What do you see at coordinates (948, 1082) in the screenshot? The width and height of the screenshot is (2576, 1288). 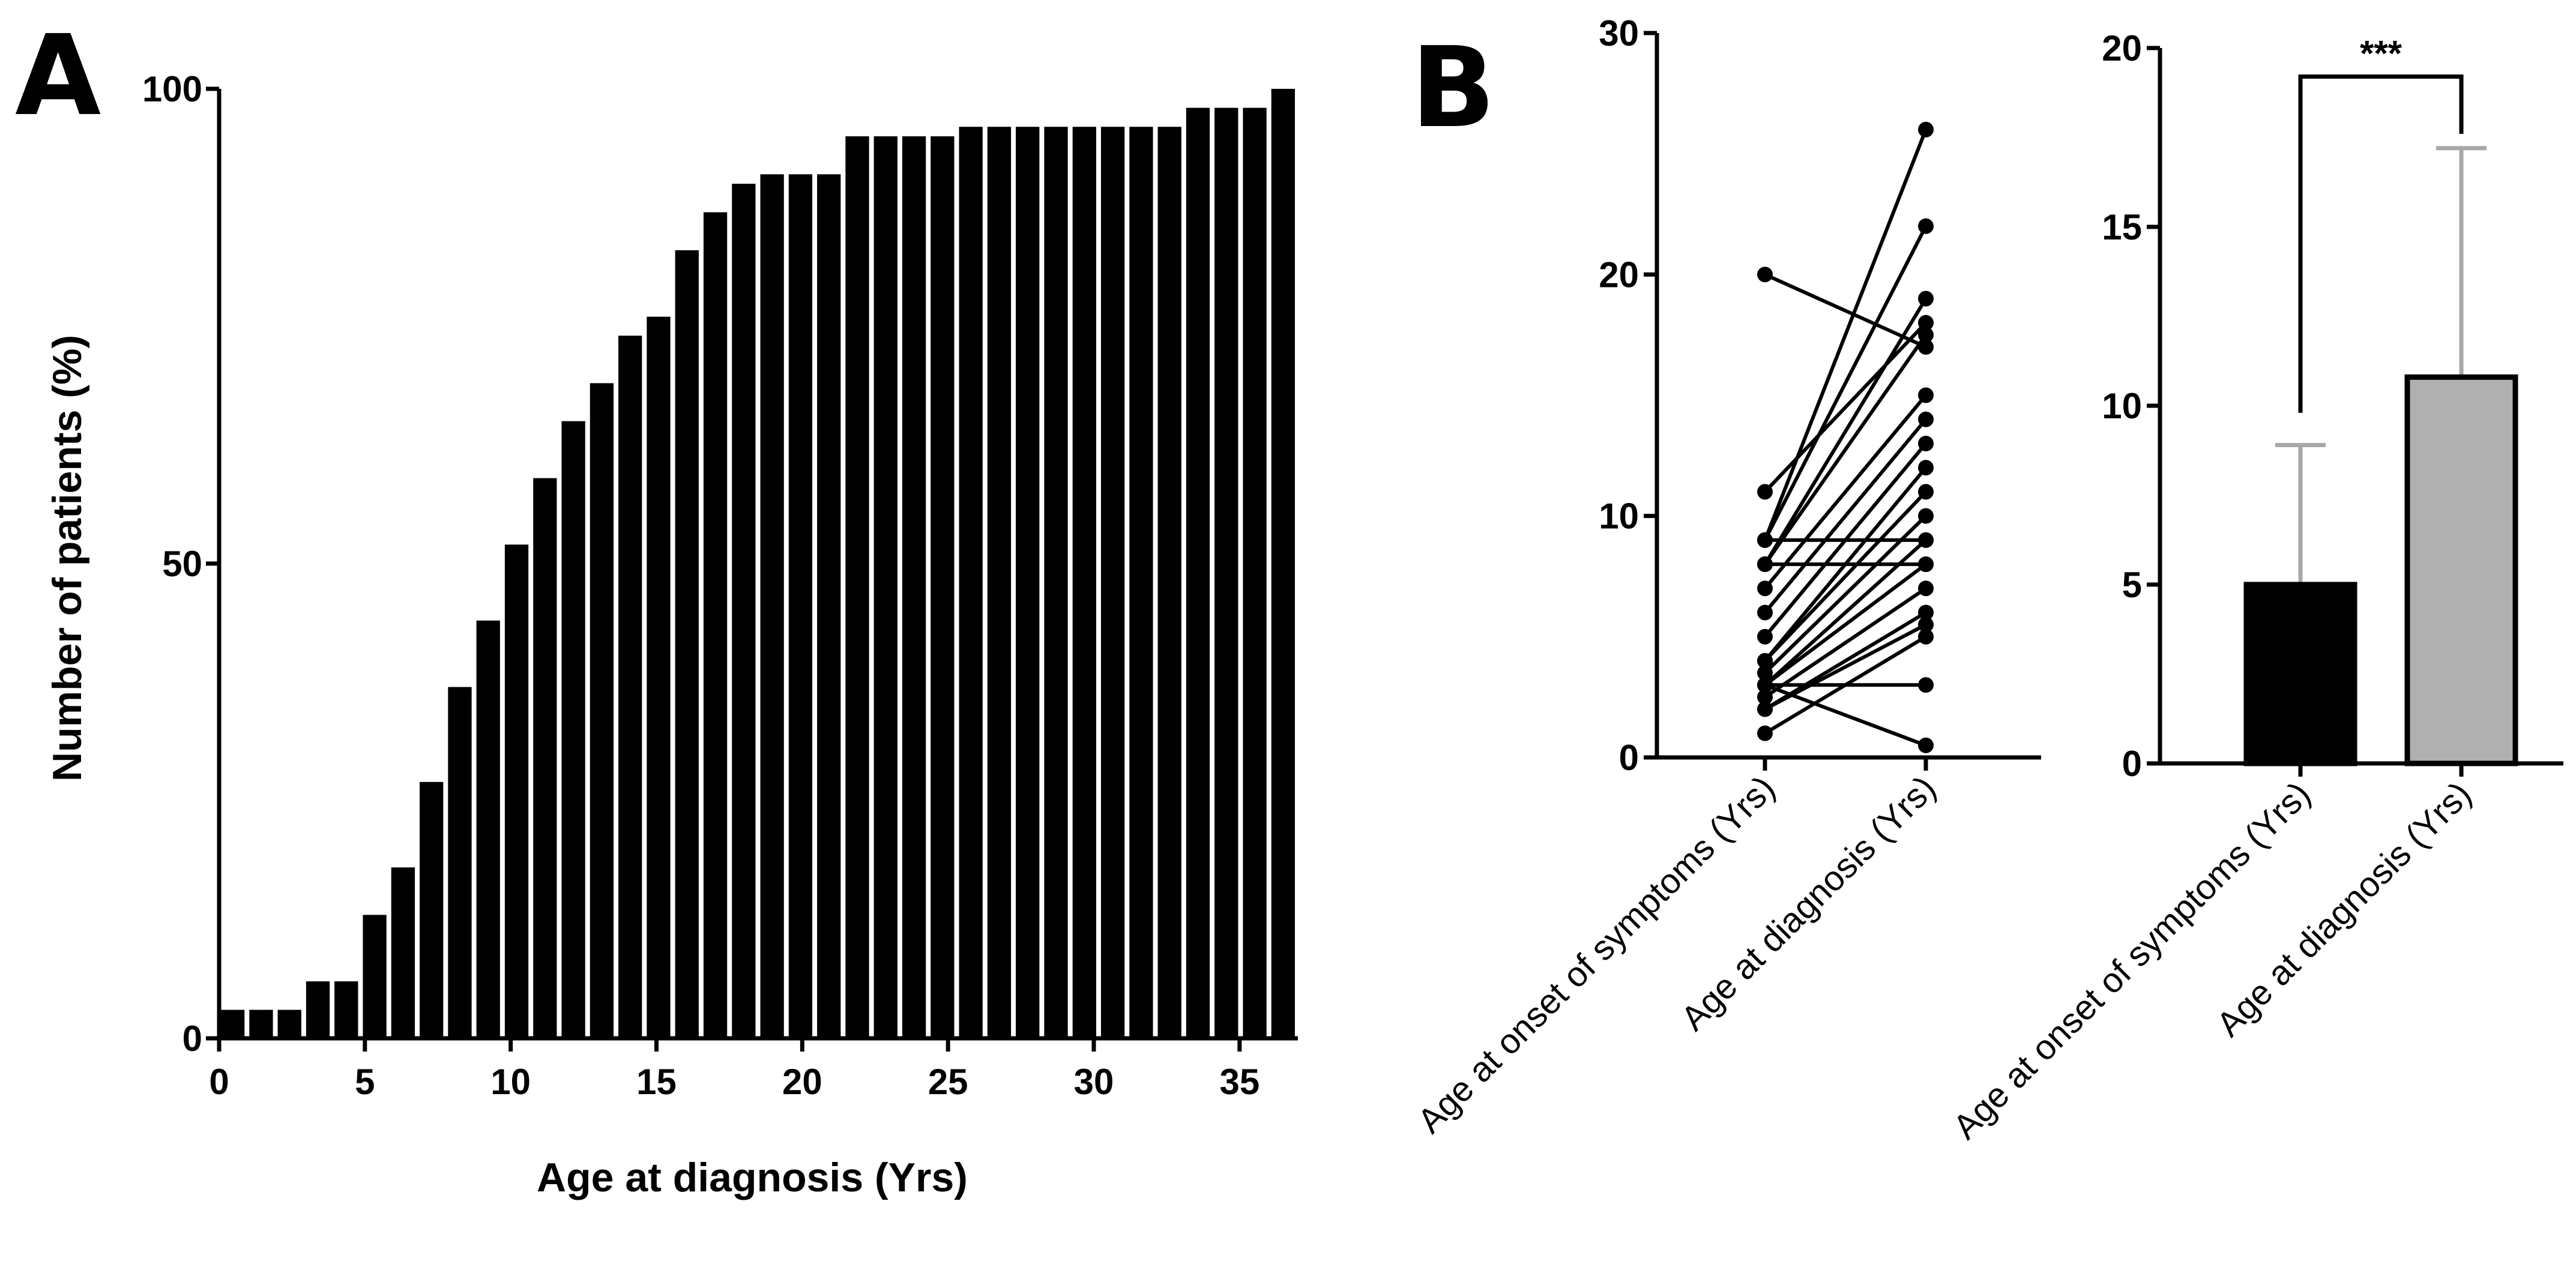 I see `panel-a-x-tick-label-25: 25` at bounding box center [948, 1082].